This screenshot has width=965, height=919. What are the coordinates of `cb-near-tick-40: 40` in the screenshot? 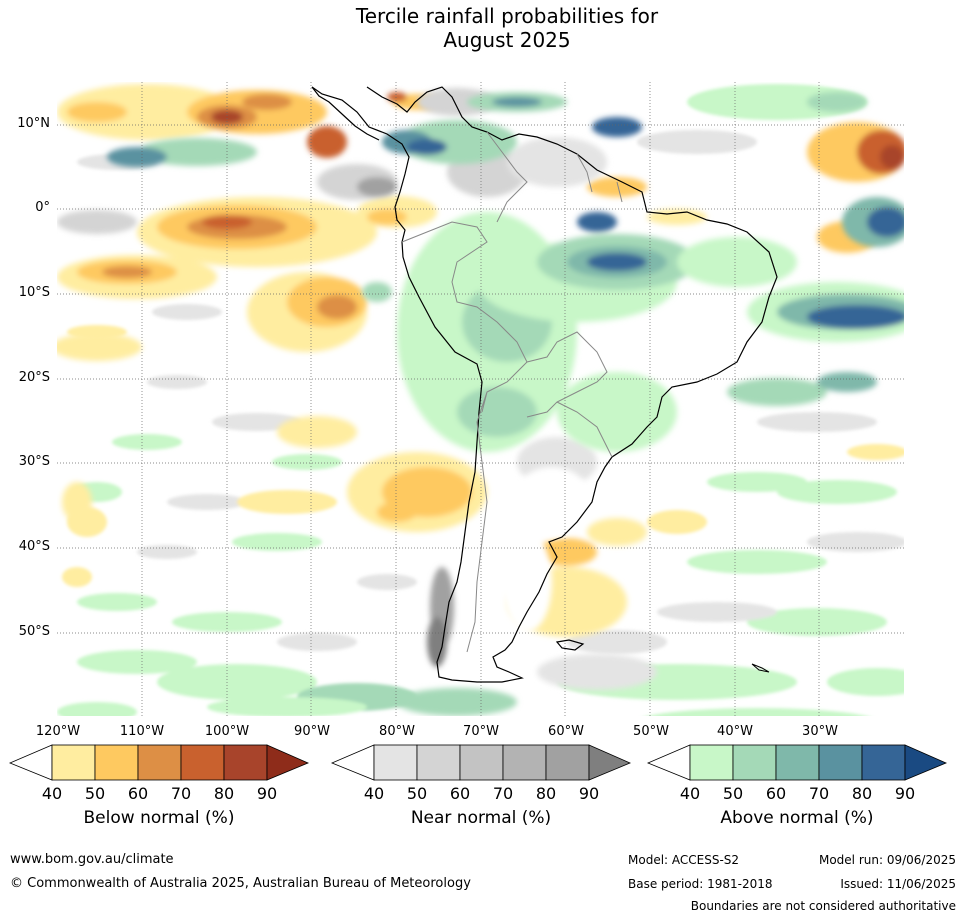 It's located at (374, 793).